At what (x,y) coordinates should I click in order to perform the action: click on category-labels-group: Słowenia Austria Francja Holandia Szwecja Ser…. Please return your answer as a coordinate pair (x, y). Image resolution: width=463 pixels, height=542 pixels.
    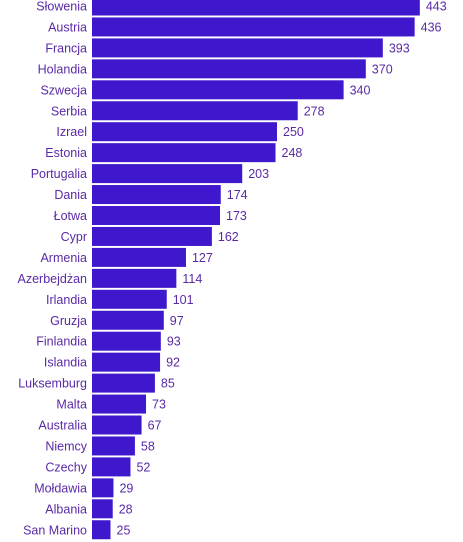
    Looking at the image, I should click on (53, 268).